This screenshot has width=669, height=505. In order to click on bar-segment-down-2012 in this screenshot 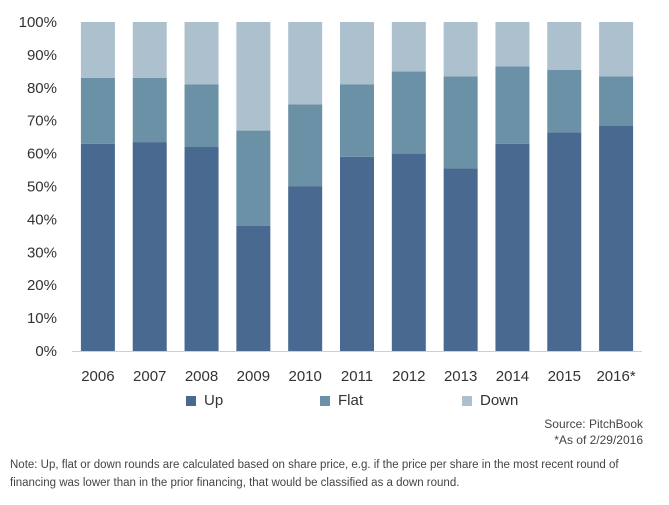, I will do `click(408, 47)`.